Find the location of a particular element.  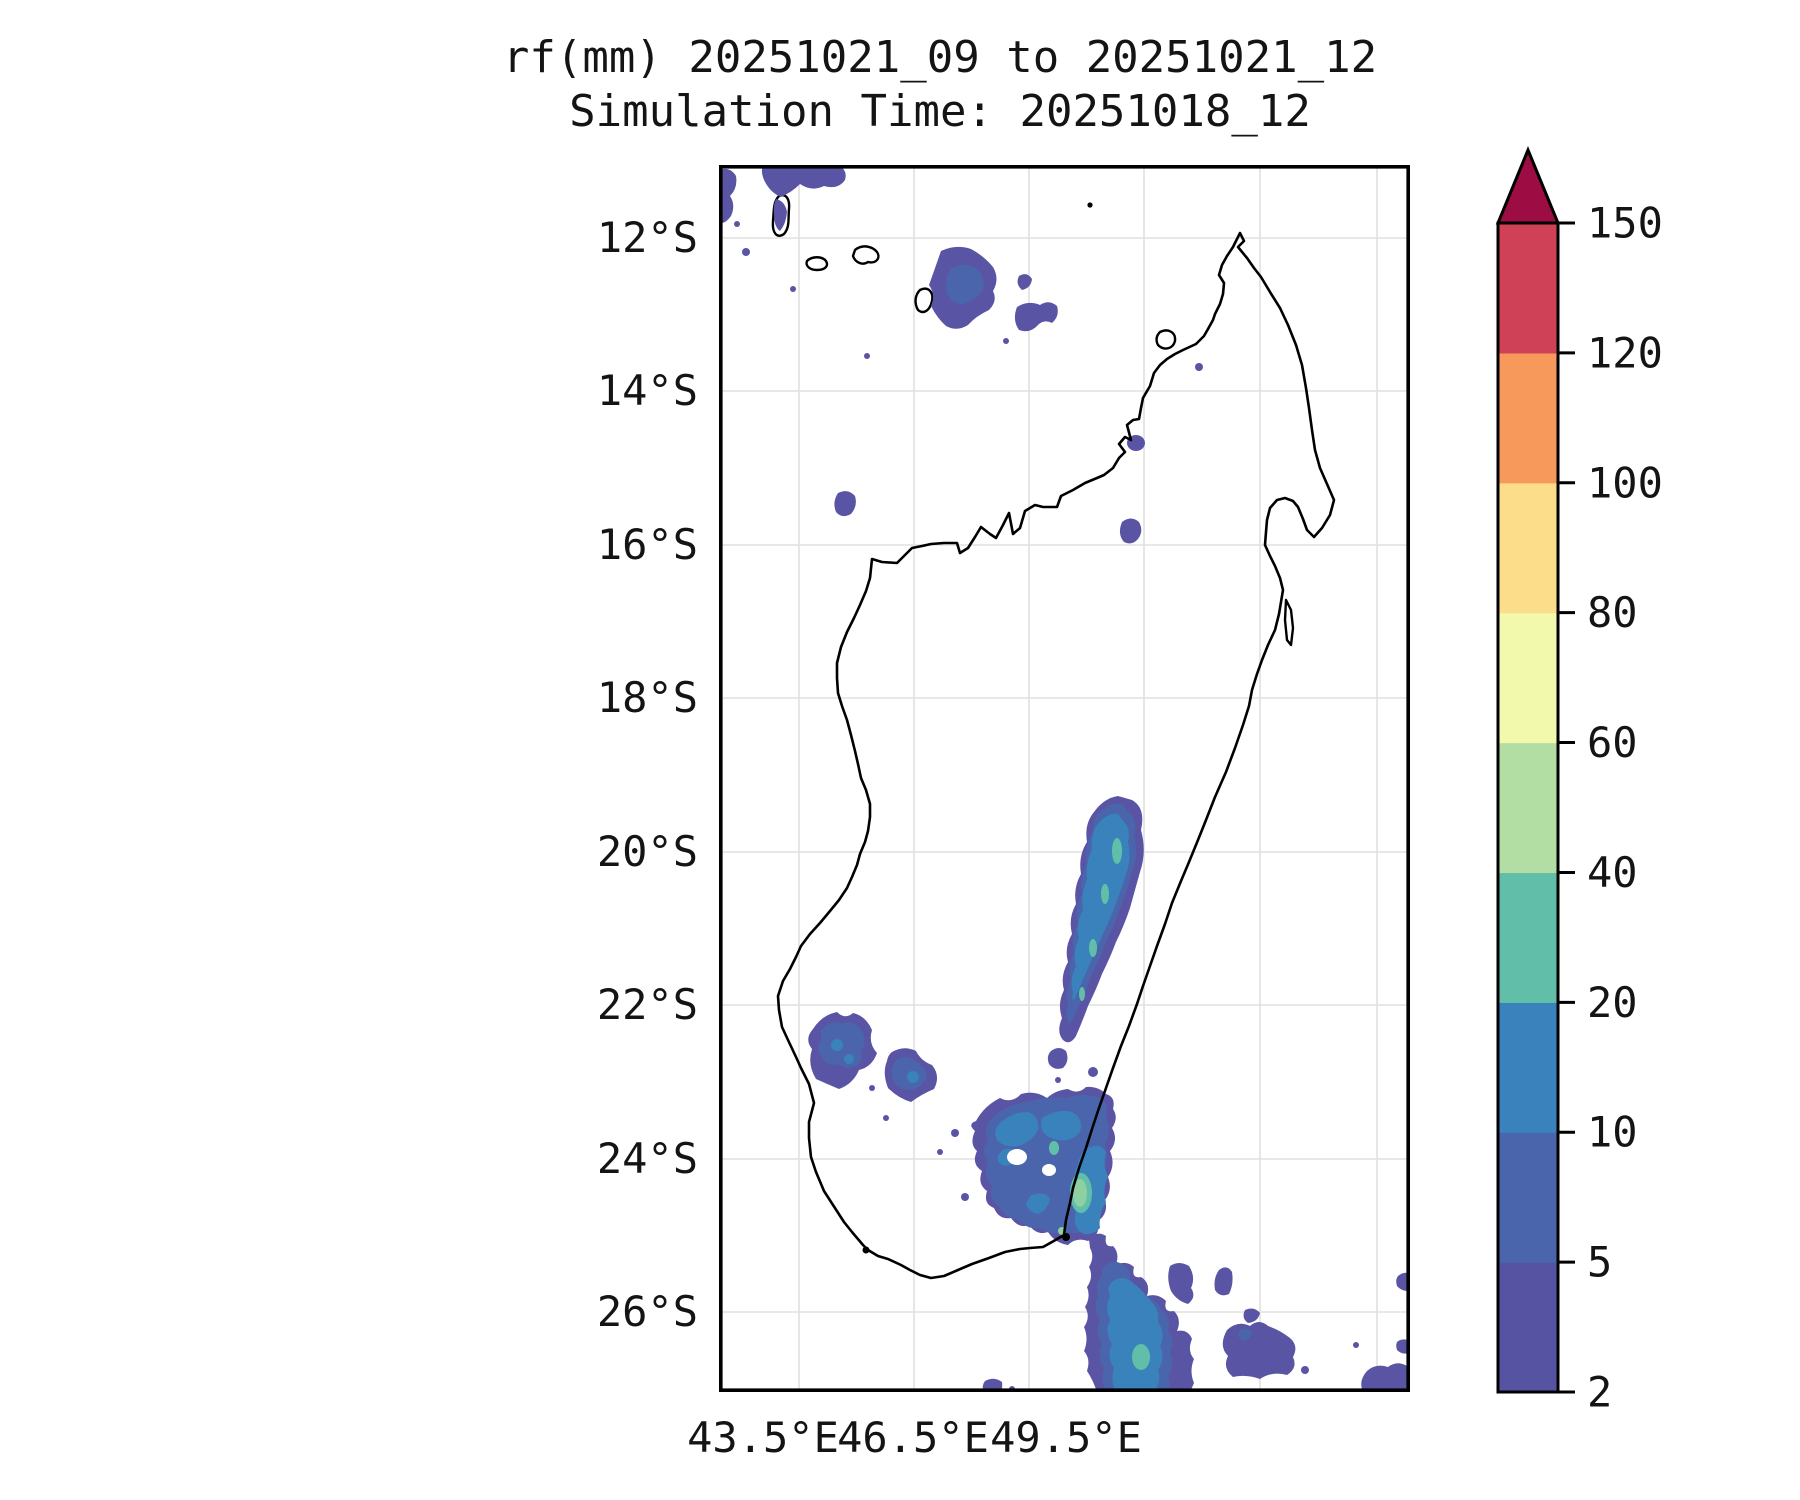

colorbar-tick-label: 120 is located at coordinates (1625, 352).